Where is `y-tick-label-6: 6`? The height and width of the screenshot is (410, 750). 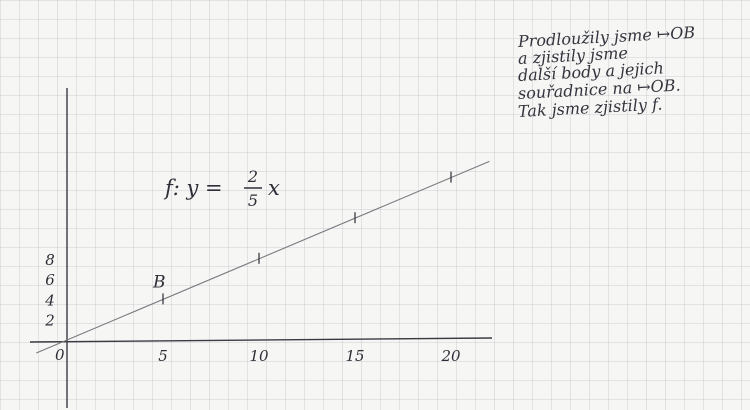 y-tick-label-6: 6 is located at coordinates (50, 280).